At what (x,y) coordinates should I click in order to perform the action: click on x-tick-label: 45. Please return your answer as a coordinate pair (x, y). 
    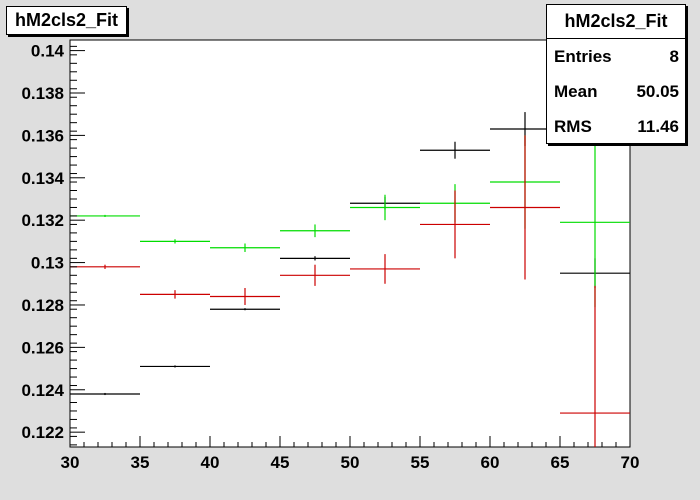
    Looking at the image, I should click on (280, 462).